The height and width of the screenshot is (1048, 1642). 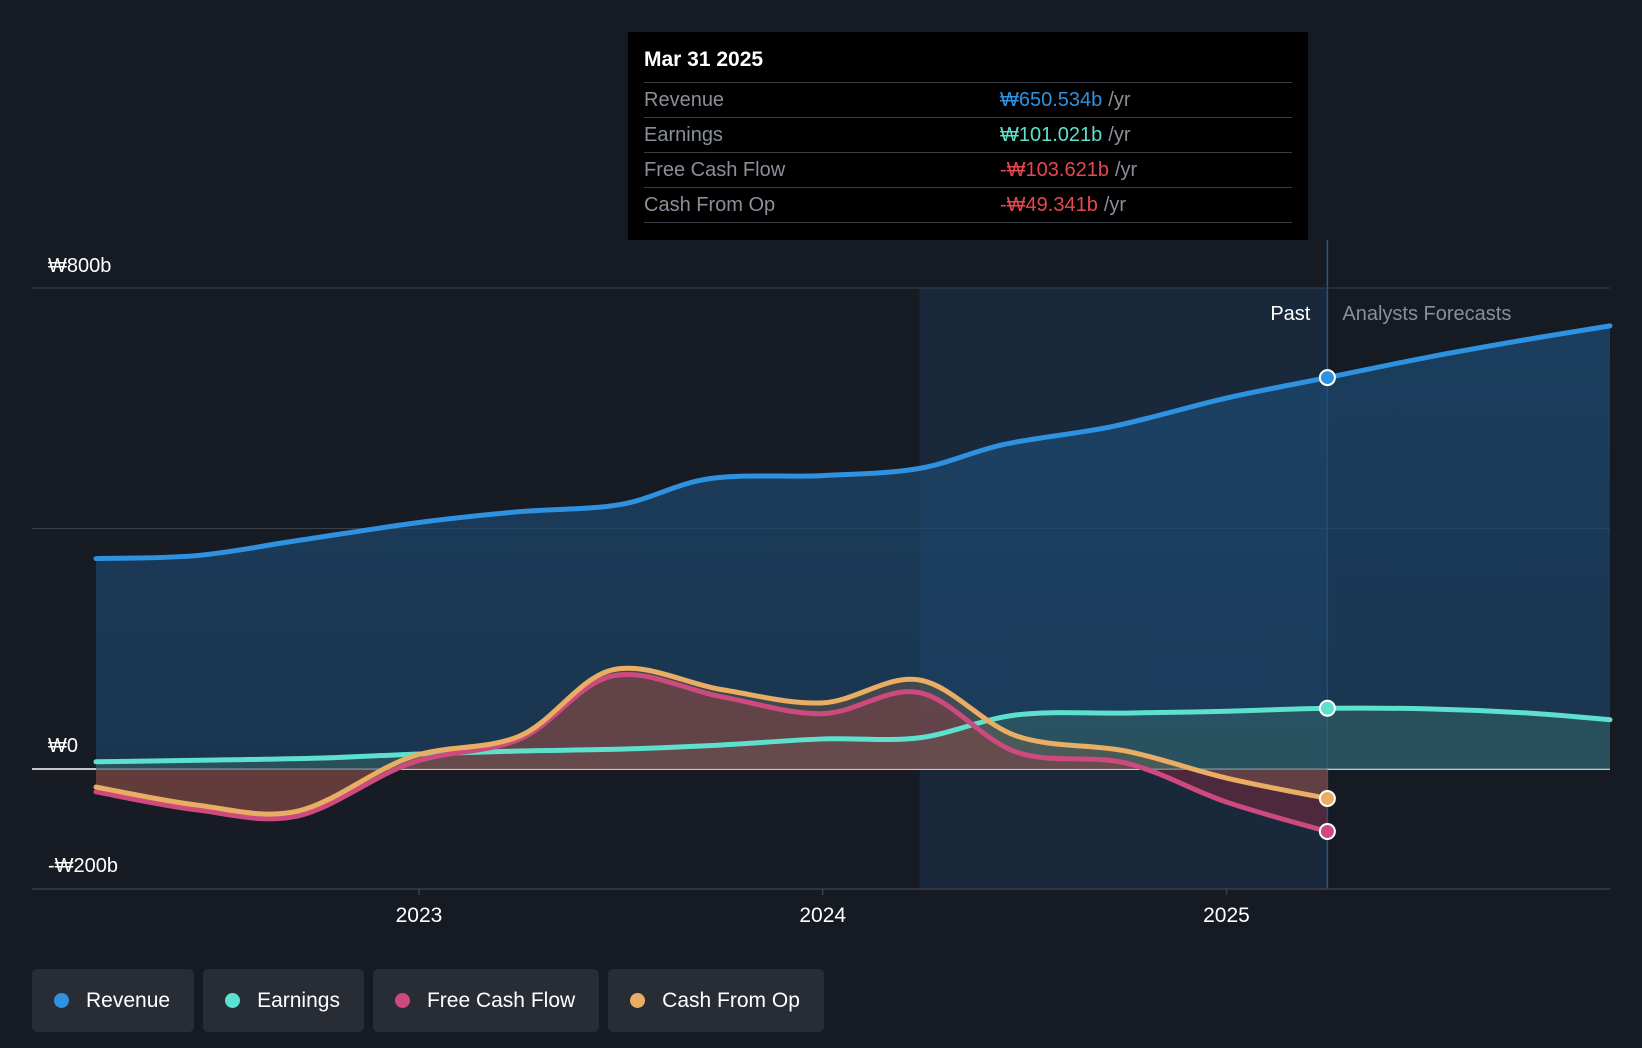 I want to click on earnings-point, so click(x=1327, y=708).